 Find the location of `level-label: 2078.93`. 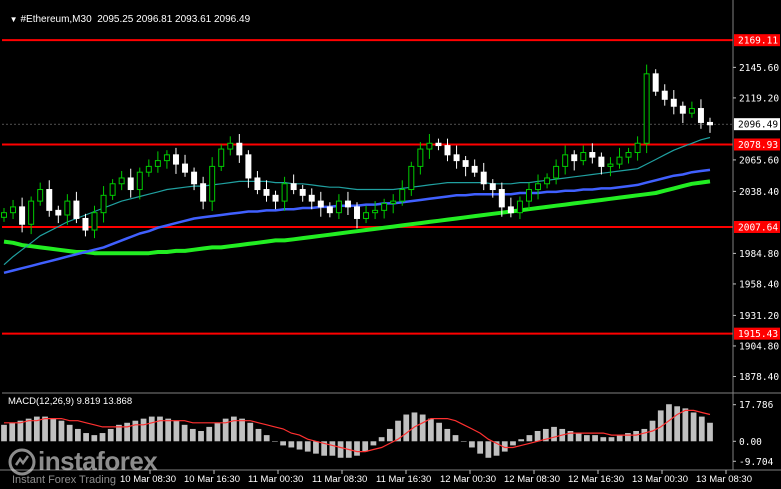

level-label: 2078.93 is located at coordinates (758, 145).